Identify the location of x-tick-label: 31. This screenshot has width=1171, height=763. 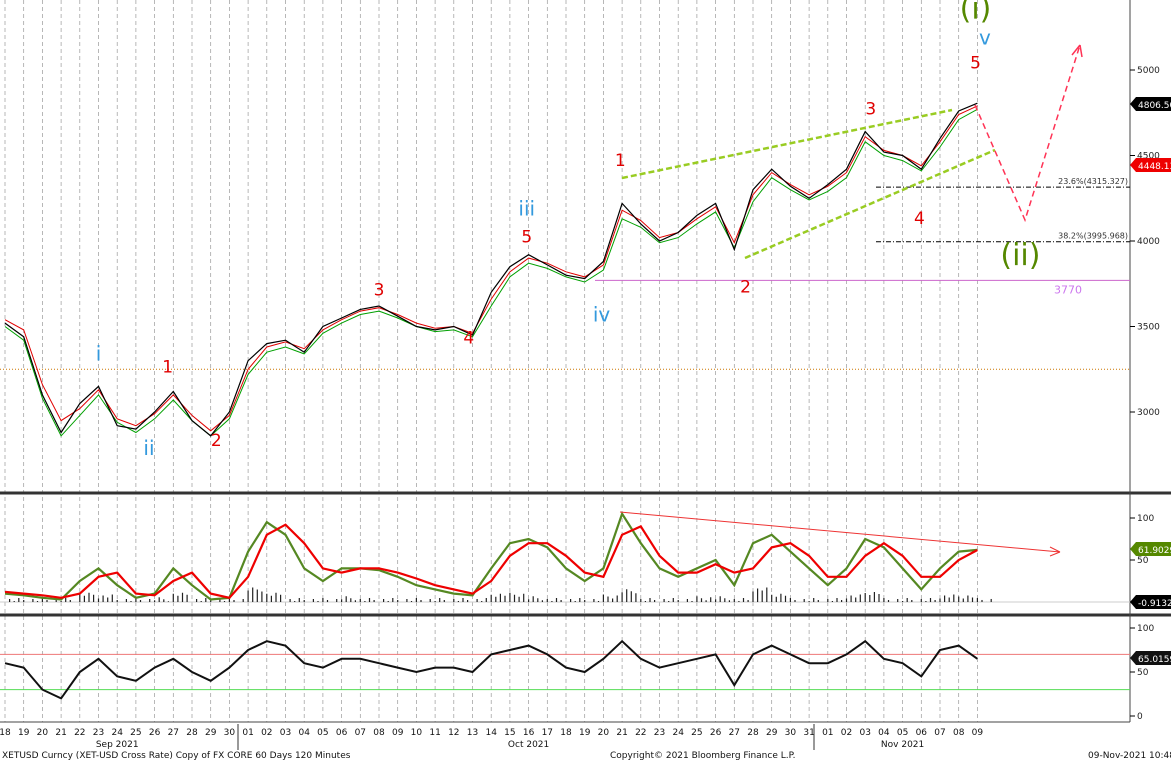
(808, 733).